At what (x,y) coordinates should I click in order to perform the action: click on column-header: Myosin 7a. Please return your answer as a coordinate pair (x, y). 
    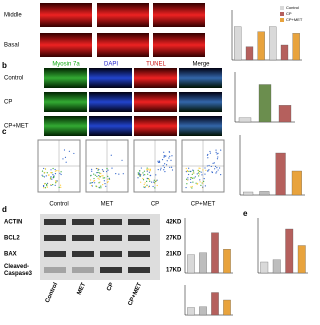
    Looking at the image, I should click on (66, 65).